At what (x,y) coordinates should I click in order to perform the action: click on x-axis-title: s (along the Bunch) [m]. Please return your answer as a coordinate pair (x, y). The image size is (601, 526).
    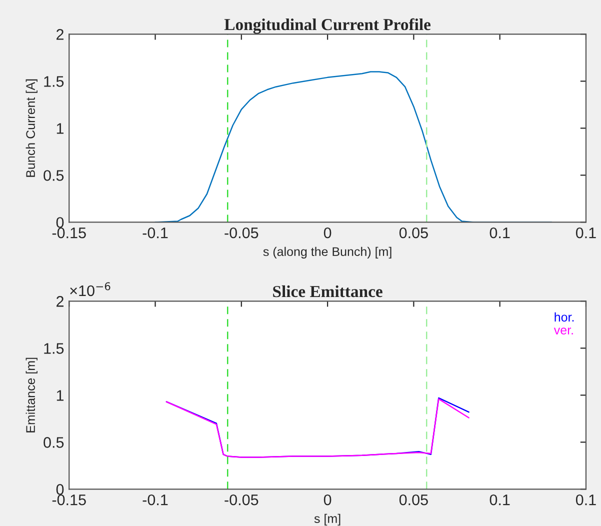
    Looking at the image, I should click on (327, 252).